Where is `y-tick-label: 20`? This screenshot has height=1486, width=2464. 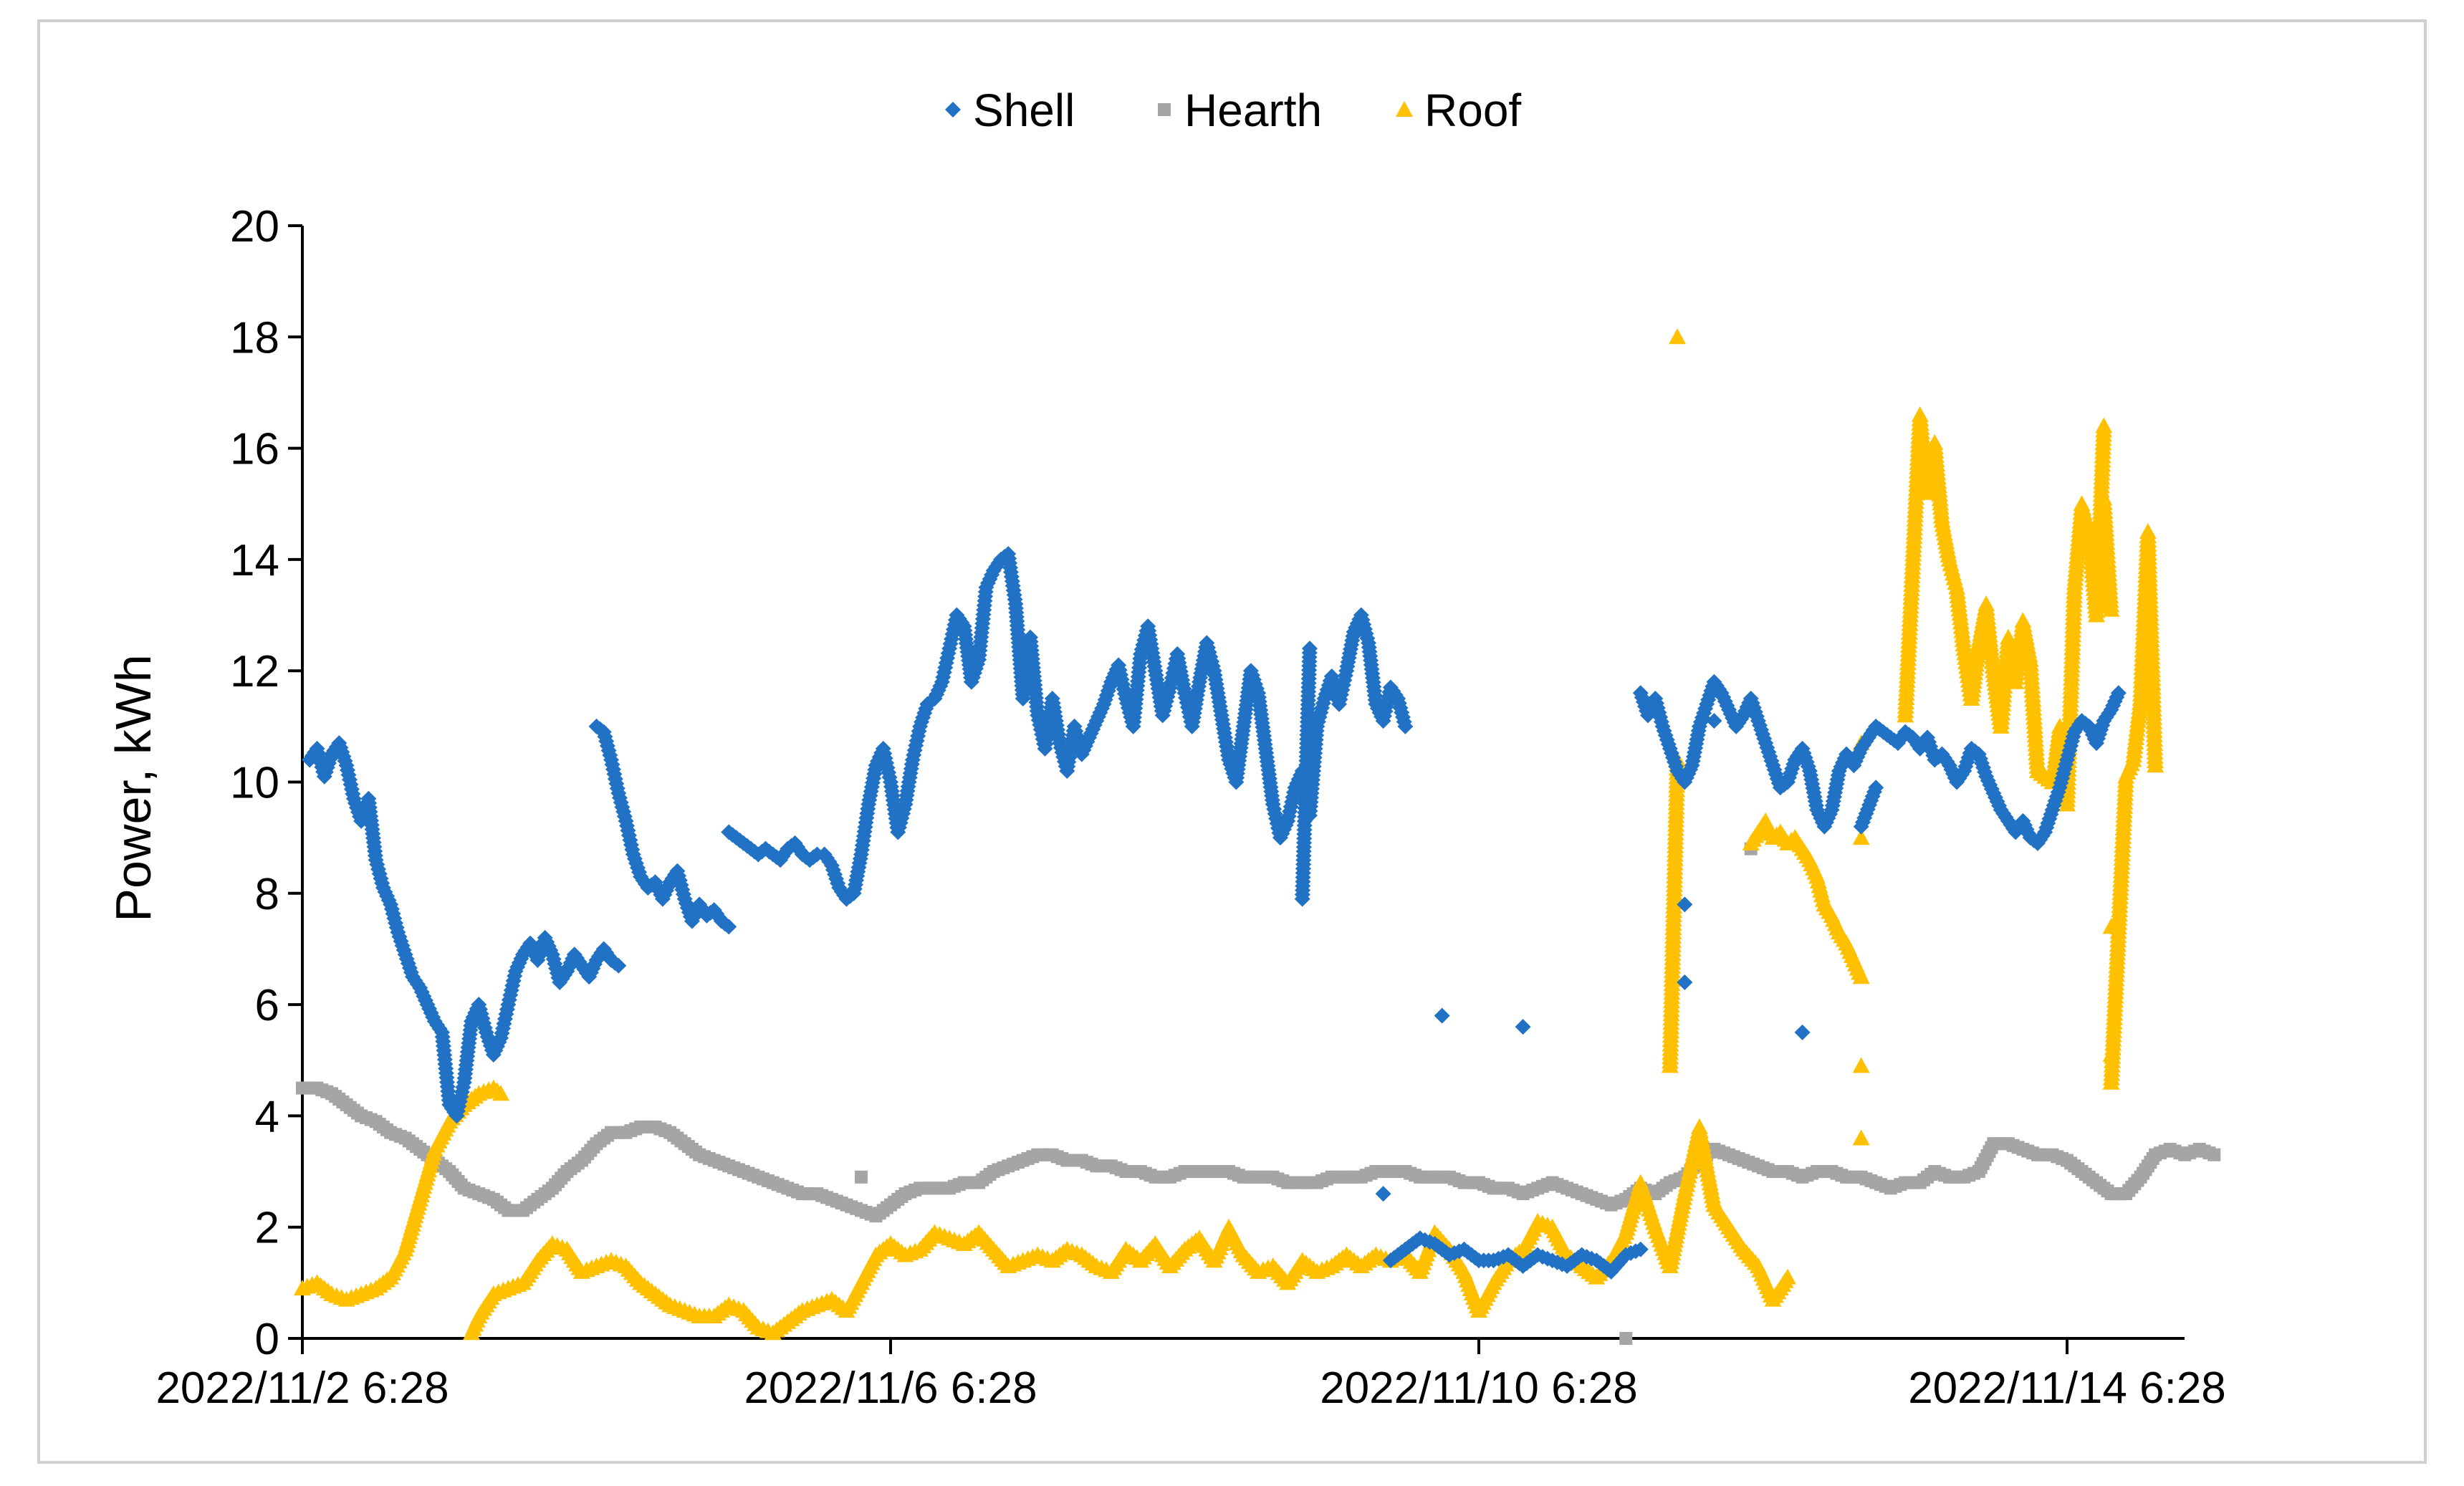
y-tick-label: 20 is located at coordinates (254, 226).